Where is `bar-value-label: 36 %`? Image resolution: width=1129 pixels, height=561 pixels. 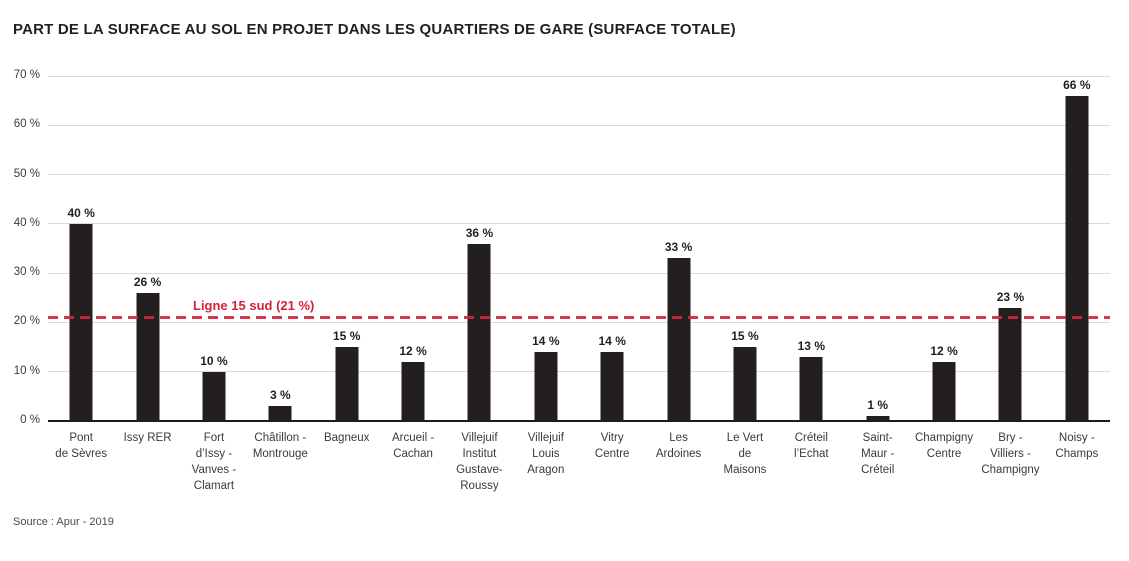 bar-value-label: 36 % is located at coordinates (479, 232).